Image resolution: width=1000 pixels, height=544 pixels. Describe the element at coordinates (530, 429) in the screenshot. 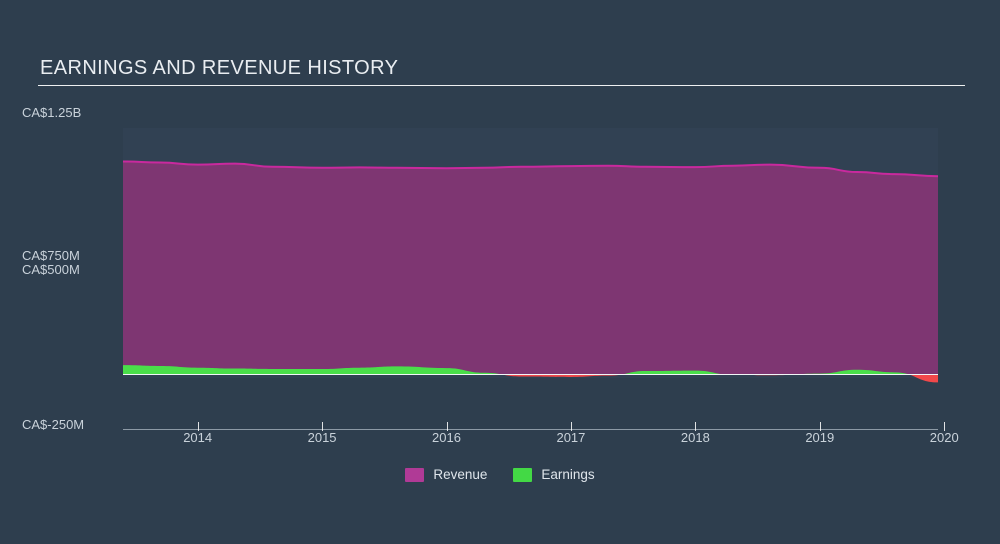

I see `axis-baseline` at that location.